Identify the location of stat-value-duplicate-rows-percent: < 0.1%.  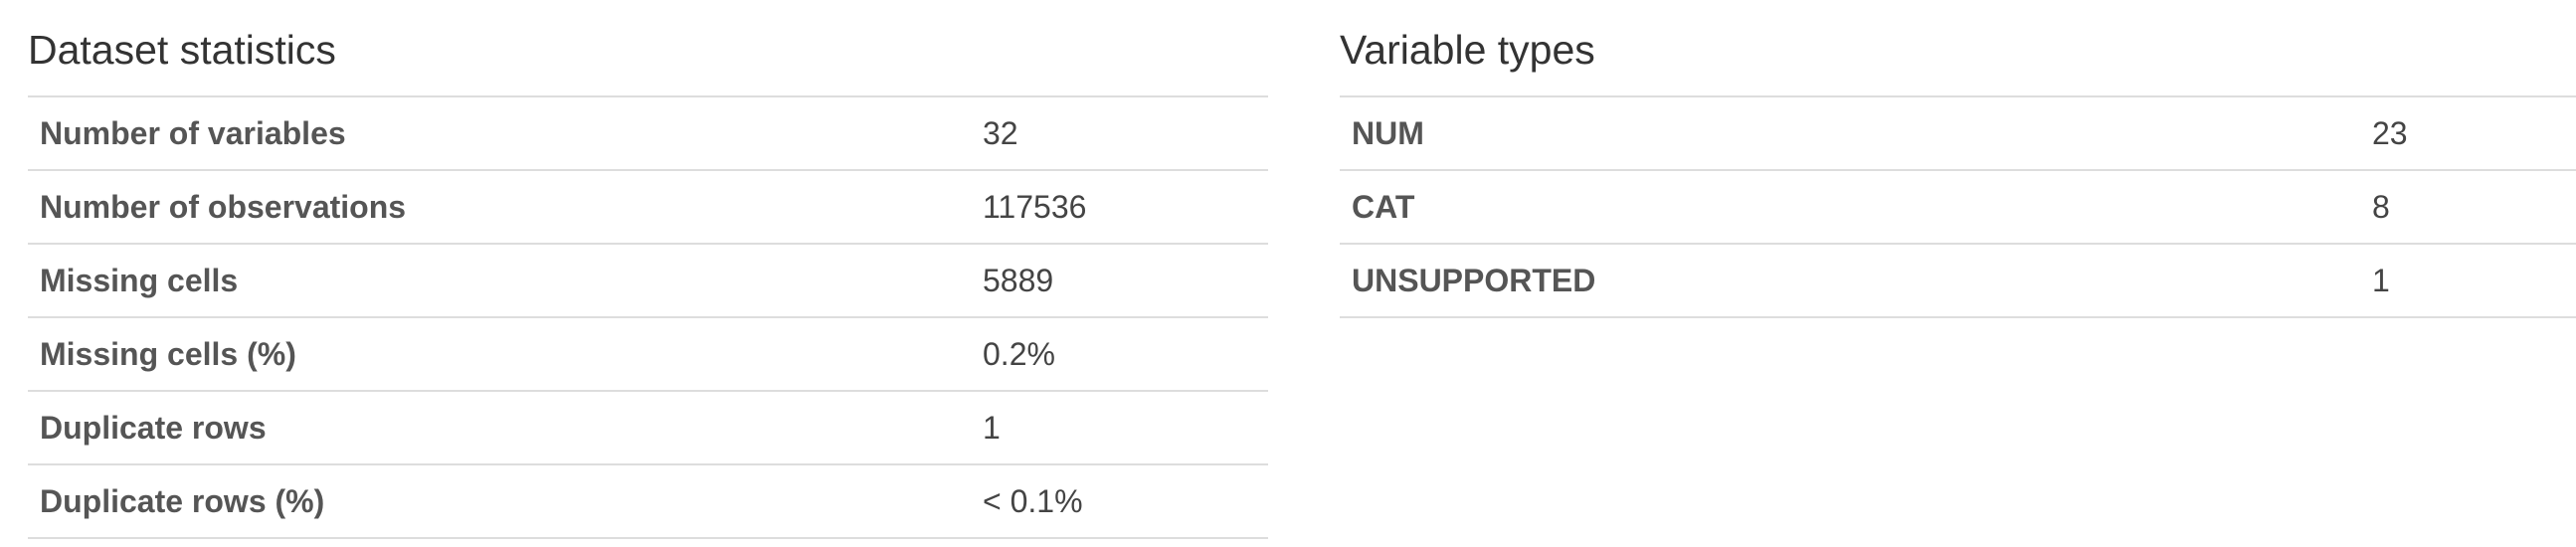
(1119, 502).